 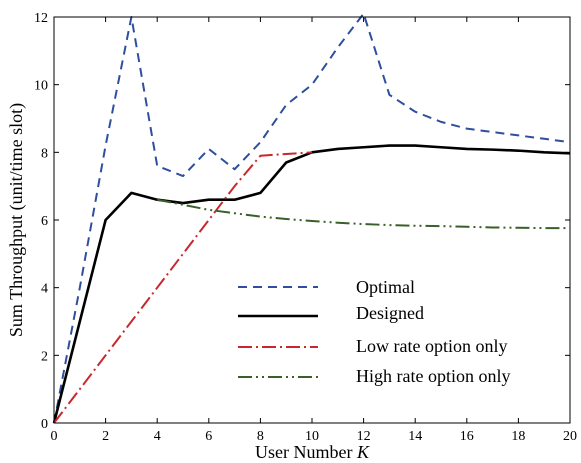 What do you see at coordinates (41, 86) in the screenshot?
I see `y-tick-label: 10` at bounding box center [41, 86].